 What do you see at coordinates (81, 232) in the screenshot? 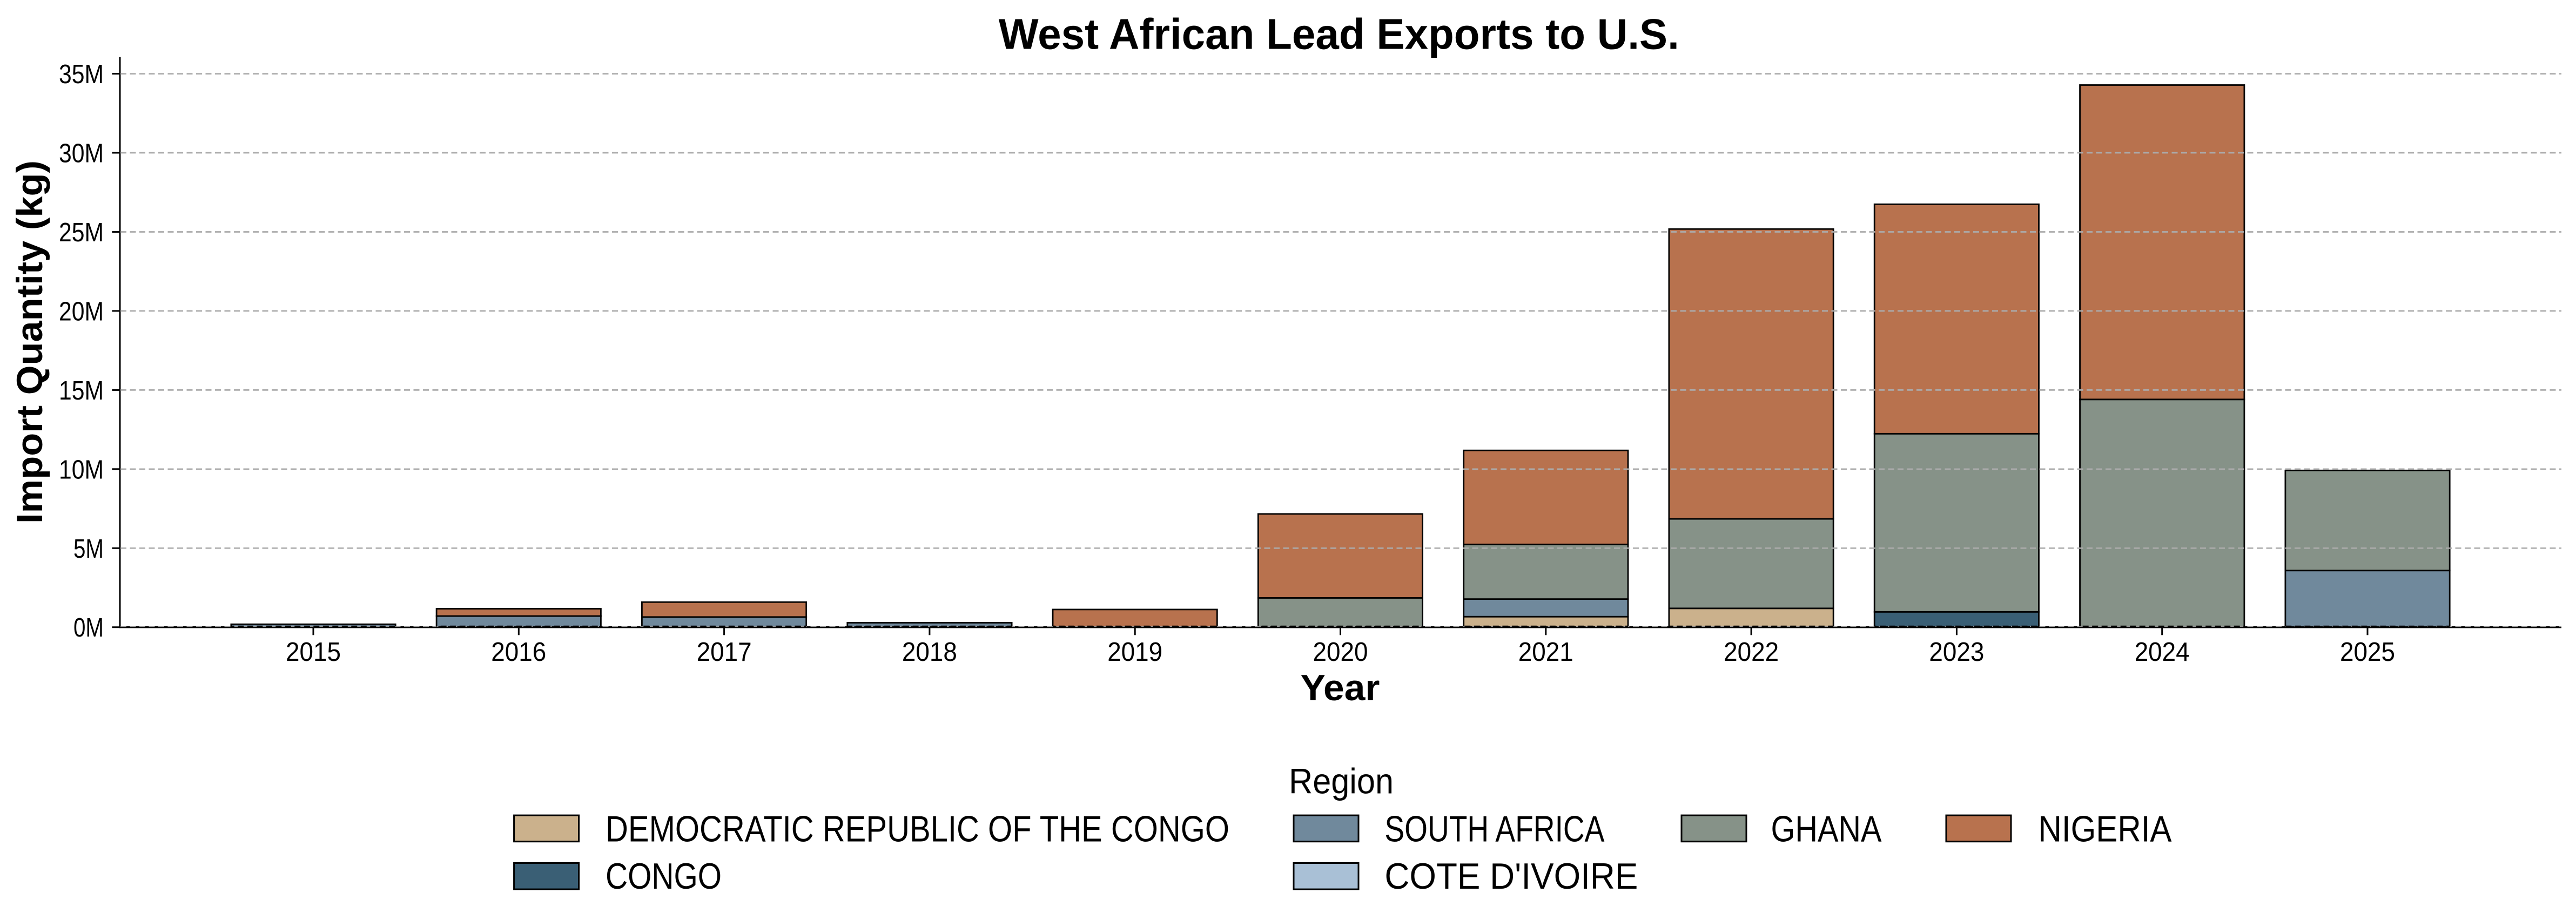
I see `svg-text: 25M` at bounding box center [81, 232].